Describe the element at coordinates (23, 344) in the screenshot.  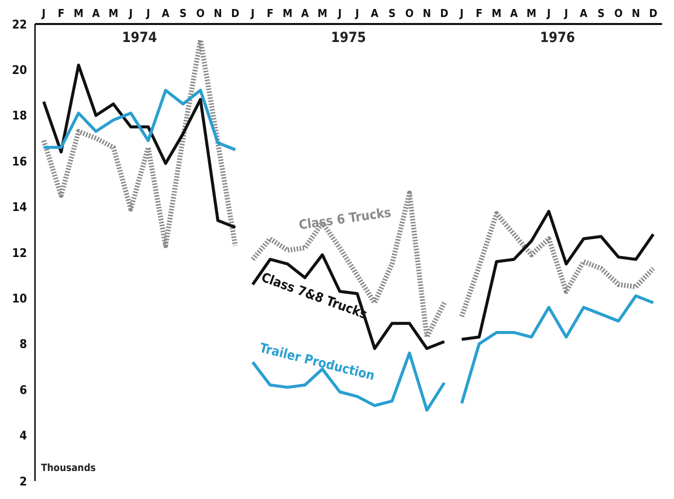
I see `y-tick-label: 8` at that location.